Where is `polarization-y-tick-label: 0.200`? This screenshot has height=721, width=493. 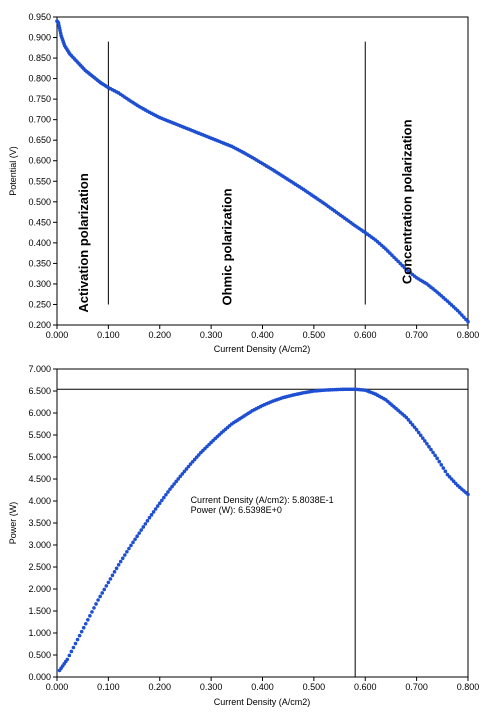 polarization-y-tick-label: 0.200 is located at coordinates (39, 325).